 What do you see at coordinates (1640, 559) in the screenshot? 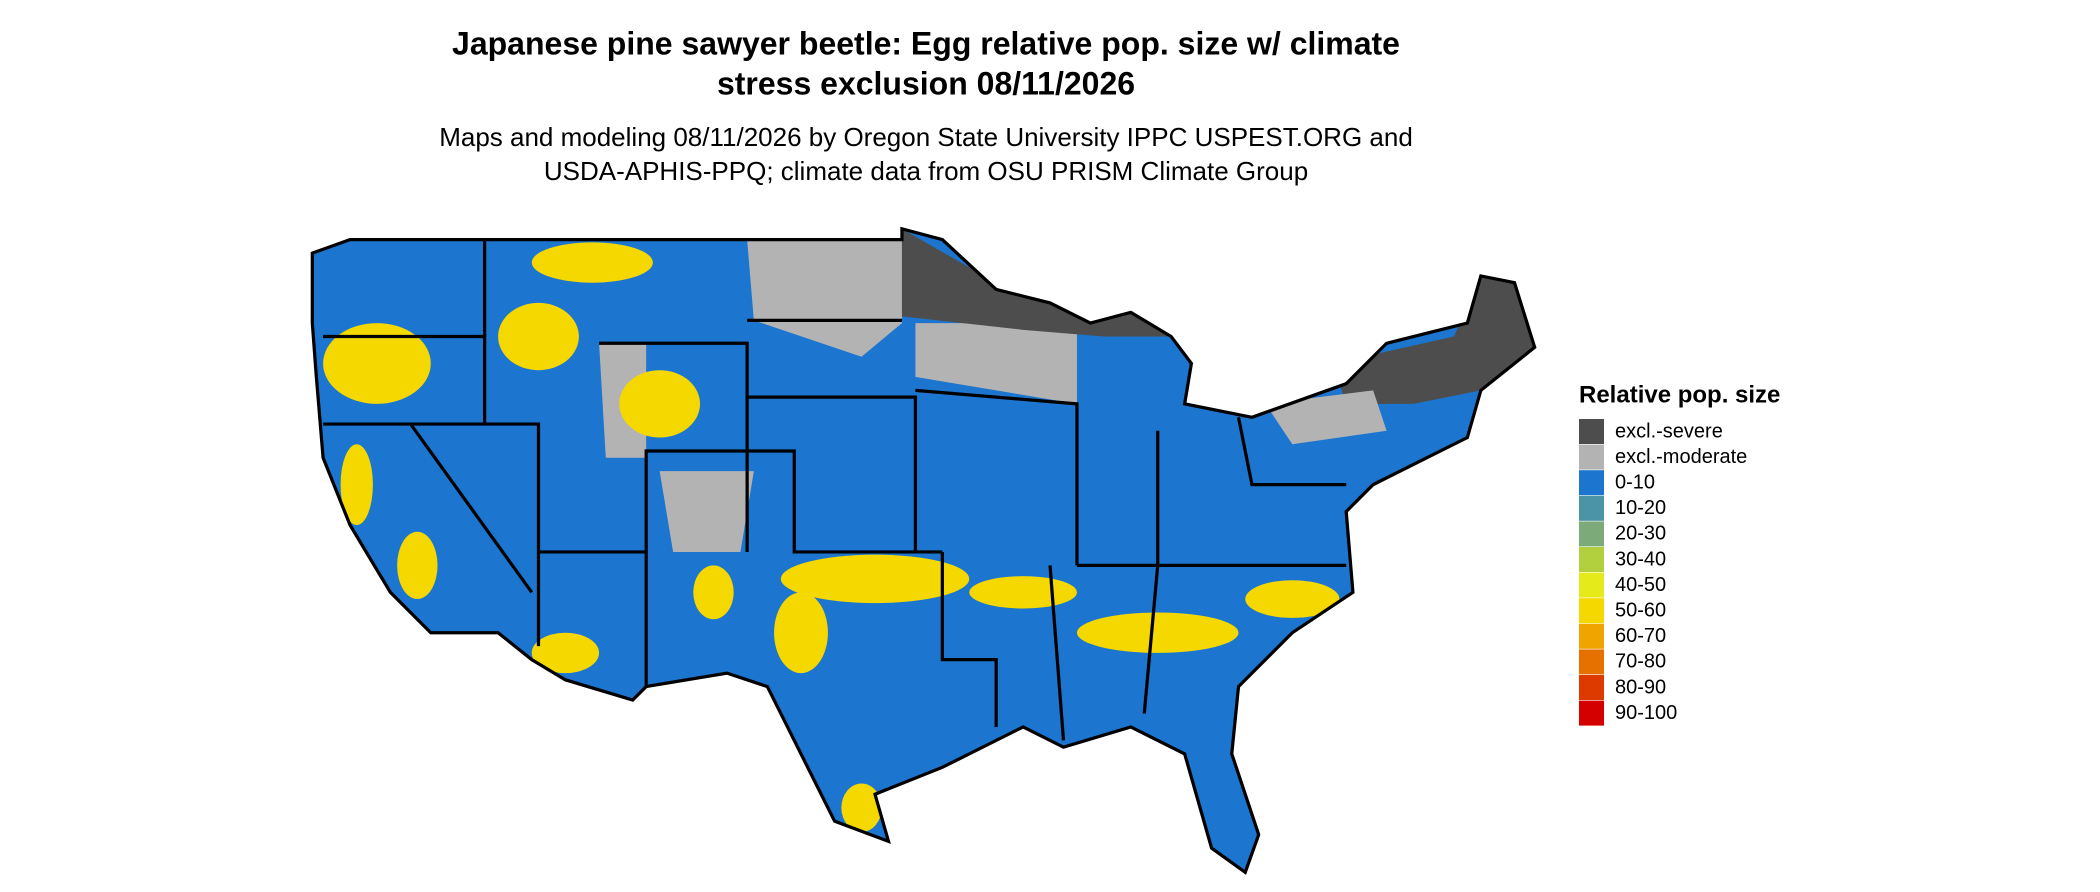
I see `legend-label: 30-40` at bounding box center [1640, 559].